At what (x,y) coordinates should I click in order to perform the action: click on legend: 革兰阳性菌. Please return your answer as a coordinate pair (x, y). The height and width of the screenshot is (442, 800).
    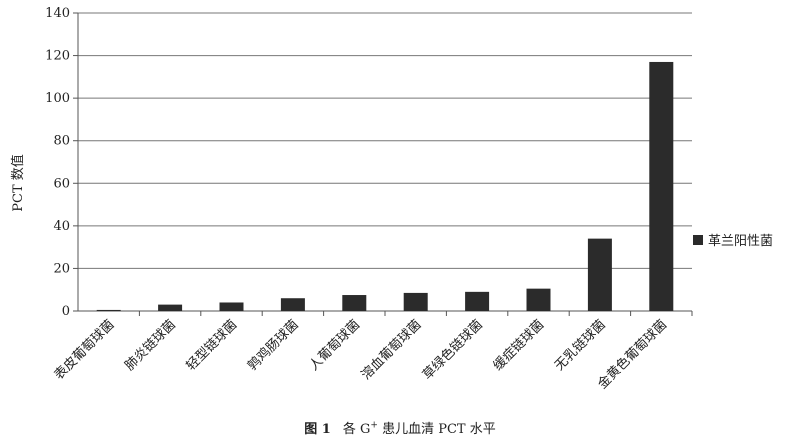
    Looking at the image, I should click on (733, 241).